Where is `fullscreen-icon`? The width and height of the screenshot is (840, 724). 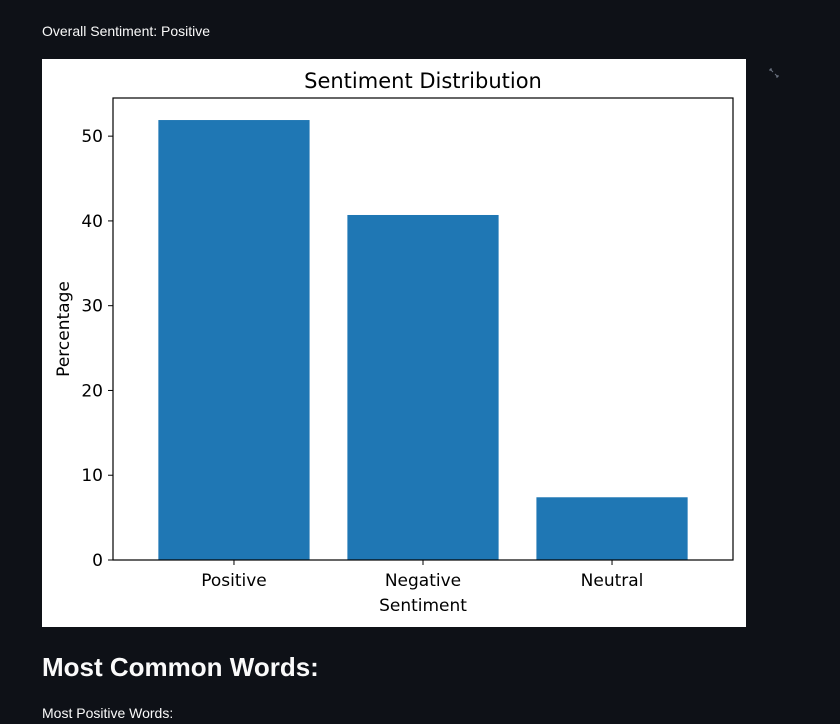
fullscreen-icon is located at coordinates (774, 73).